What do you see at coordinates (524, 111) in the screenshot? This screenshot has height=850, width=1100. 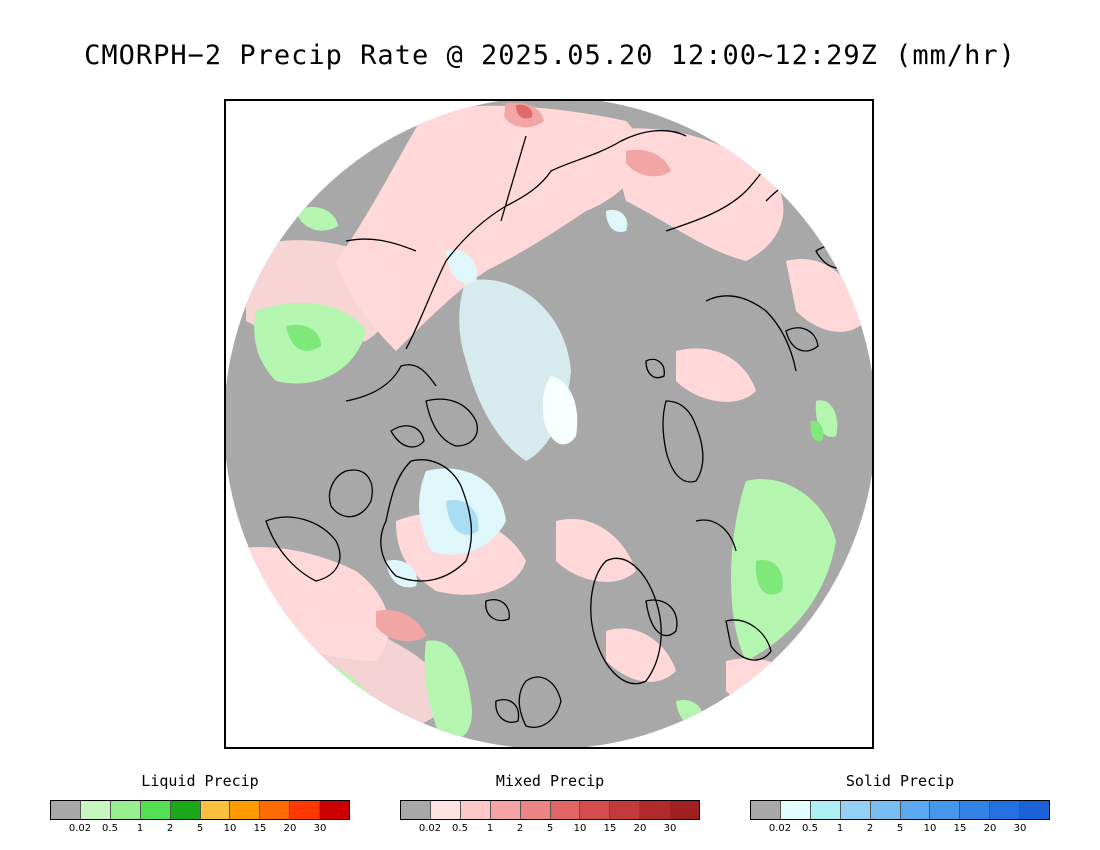 I see `mixed-precip-peak` at bounding box center [524, 111].